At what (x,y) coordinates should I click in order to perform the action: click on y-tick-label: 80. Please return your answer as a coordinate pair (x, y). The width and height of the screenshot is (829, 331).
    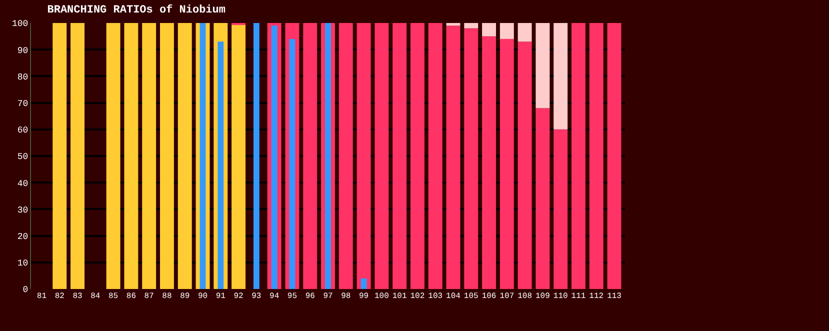
    Looking at the image, I should click on (22, 77).